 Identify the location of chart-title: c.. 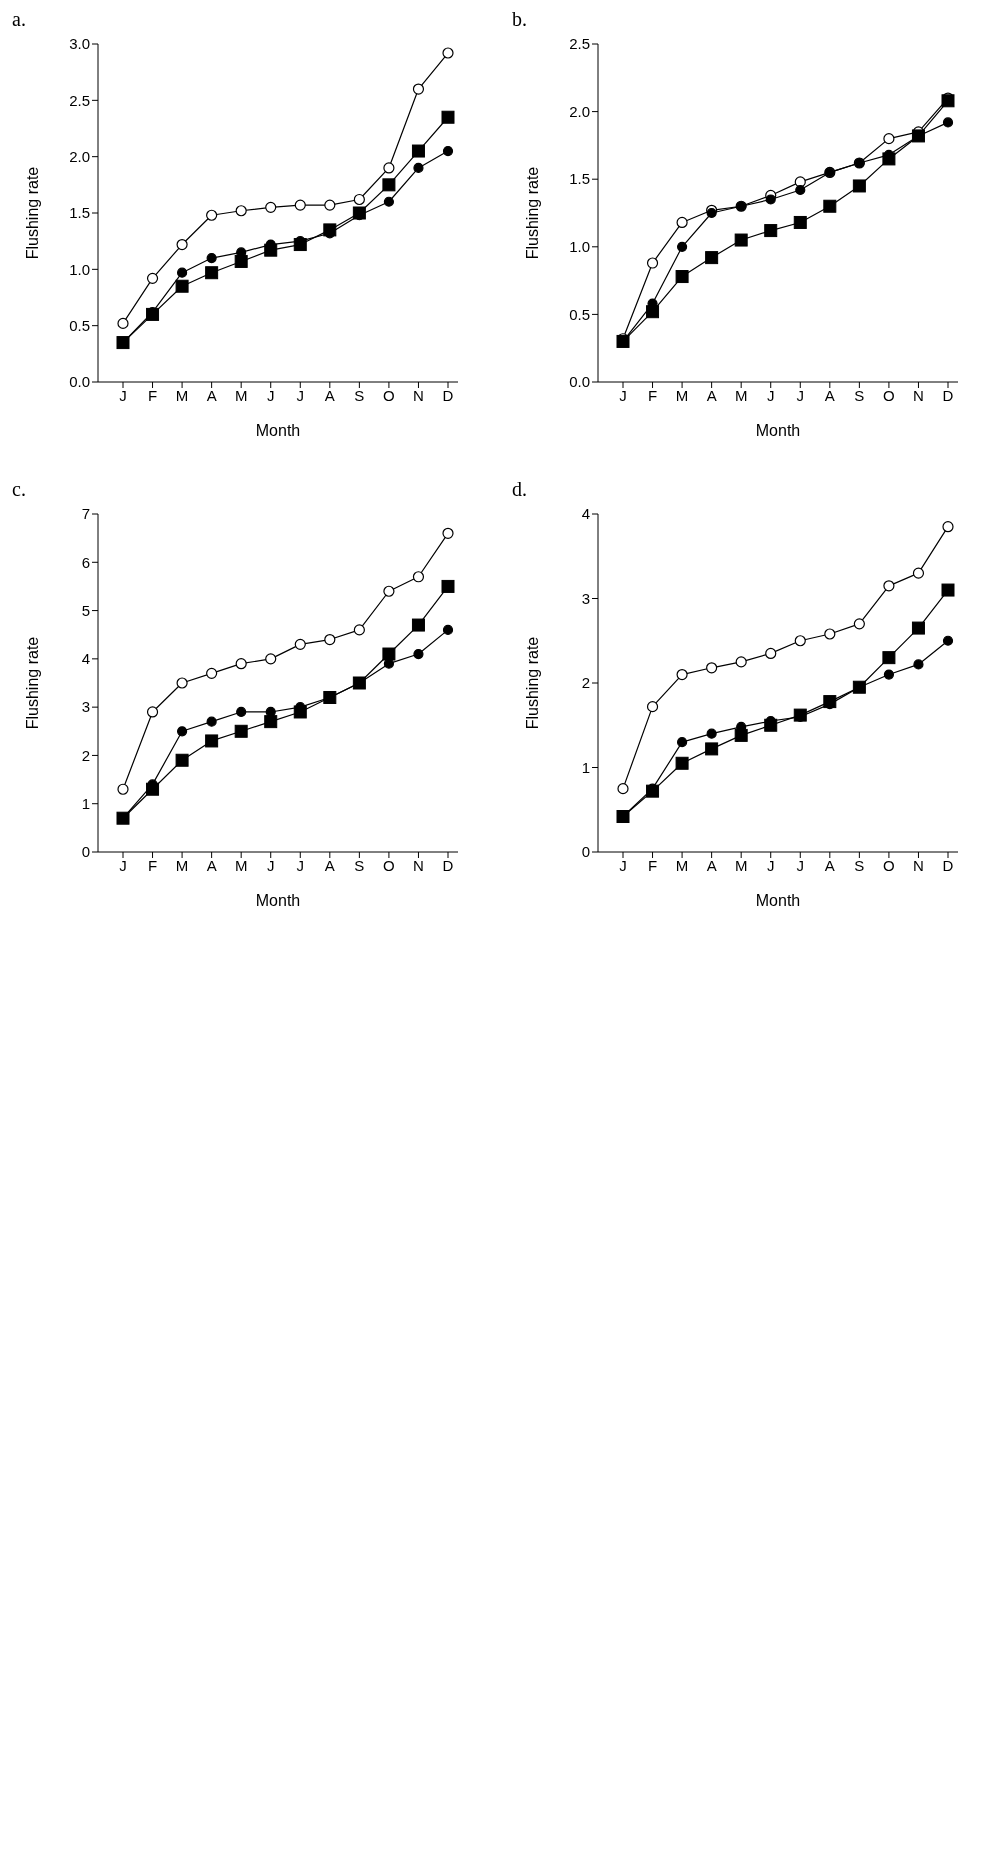
(19, 489).